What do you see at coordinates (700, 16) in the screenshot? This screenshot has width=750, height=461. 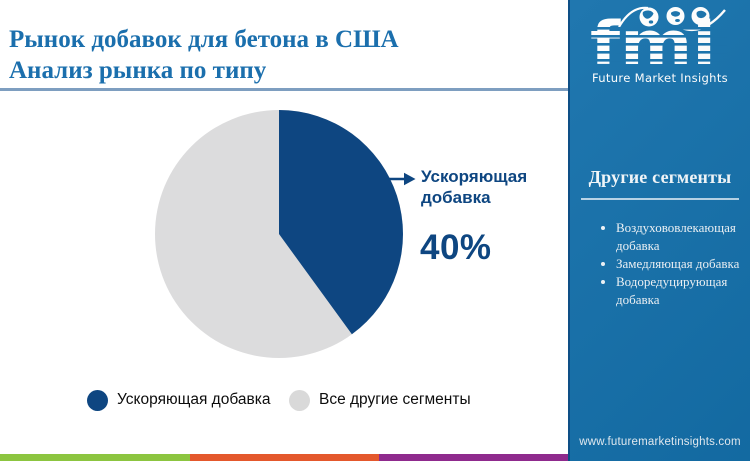 I see `logo-globe-asia-icon` at bounding box center [700, 16].